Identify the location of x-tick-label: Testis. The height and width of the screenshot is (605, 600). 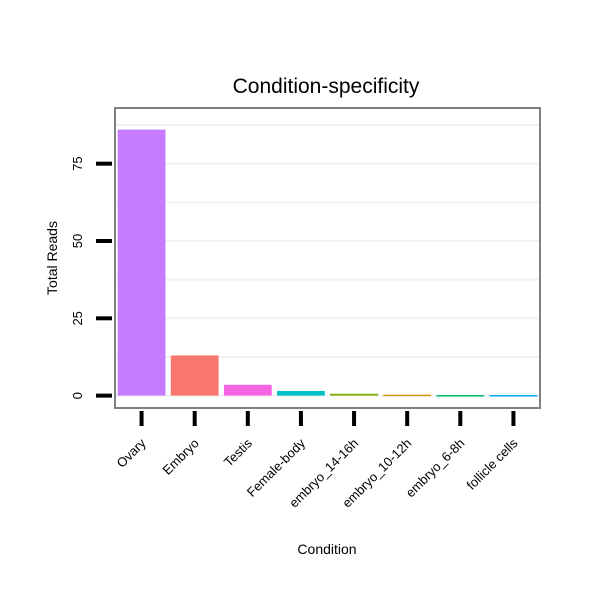
(238, 452).